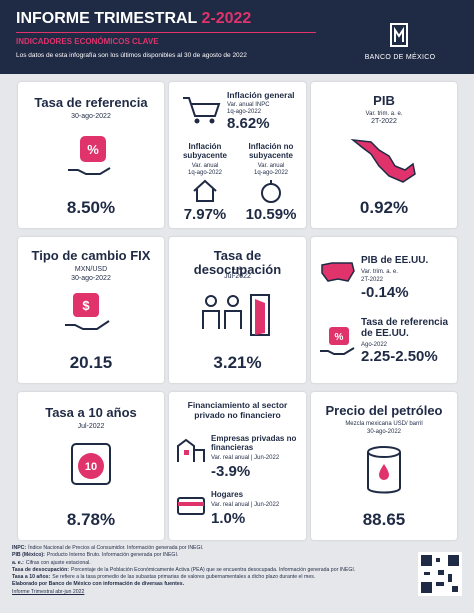  Describe the element at coordinates (237, 262) in the screenshot. I see `card-title: Tasa de desocupación` at that location.